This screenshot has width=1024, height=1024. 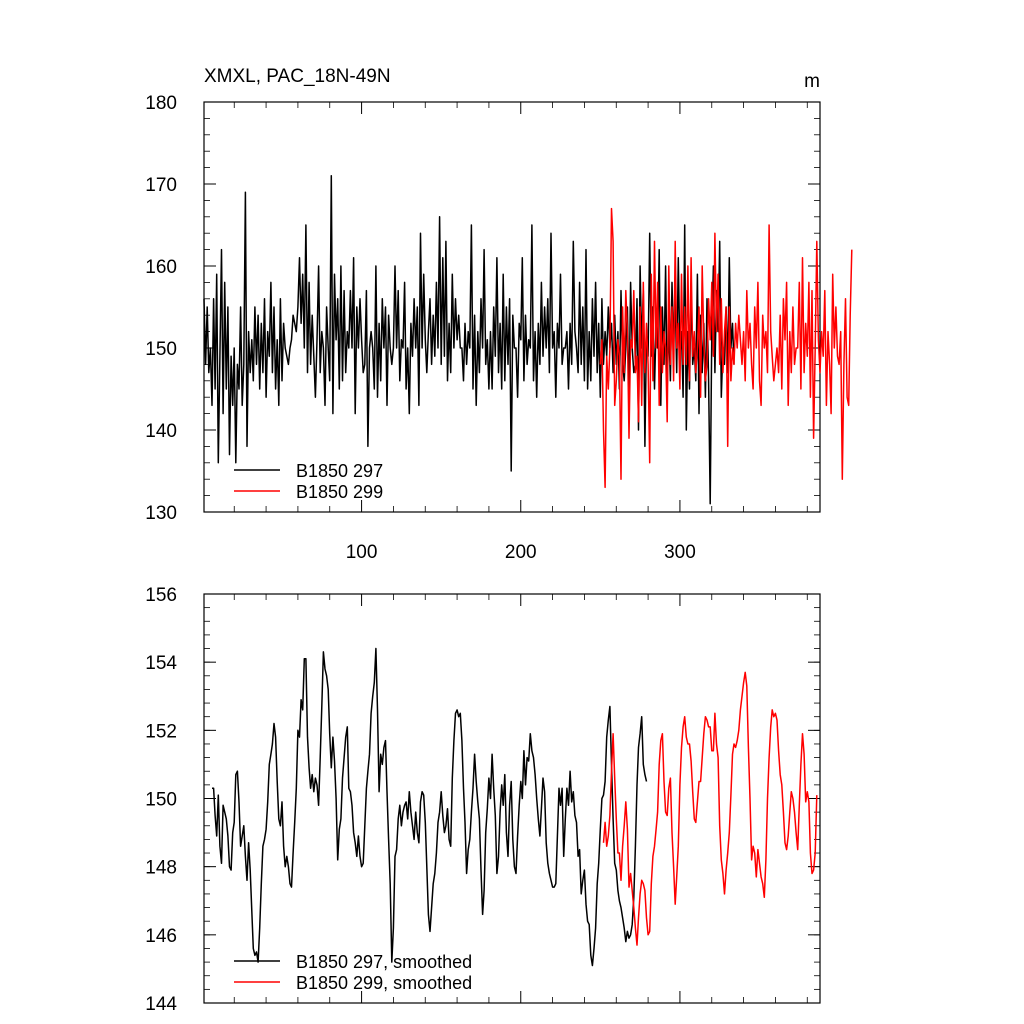 I want to click on top-ytick-label: 130, so click(x=161, y=513).